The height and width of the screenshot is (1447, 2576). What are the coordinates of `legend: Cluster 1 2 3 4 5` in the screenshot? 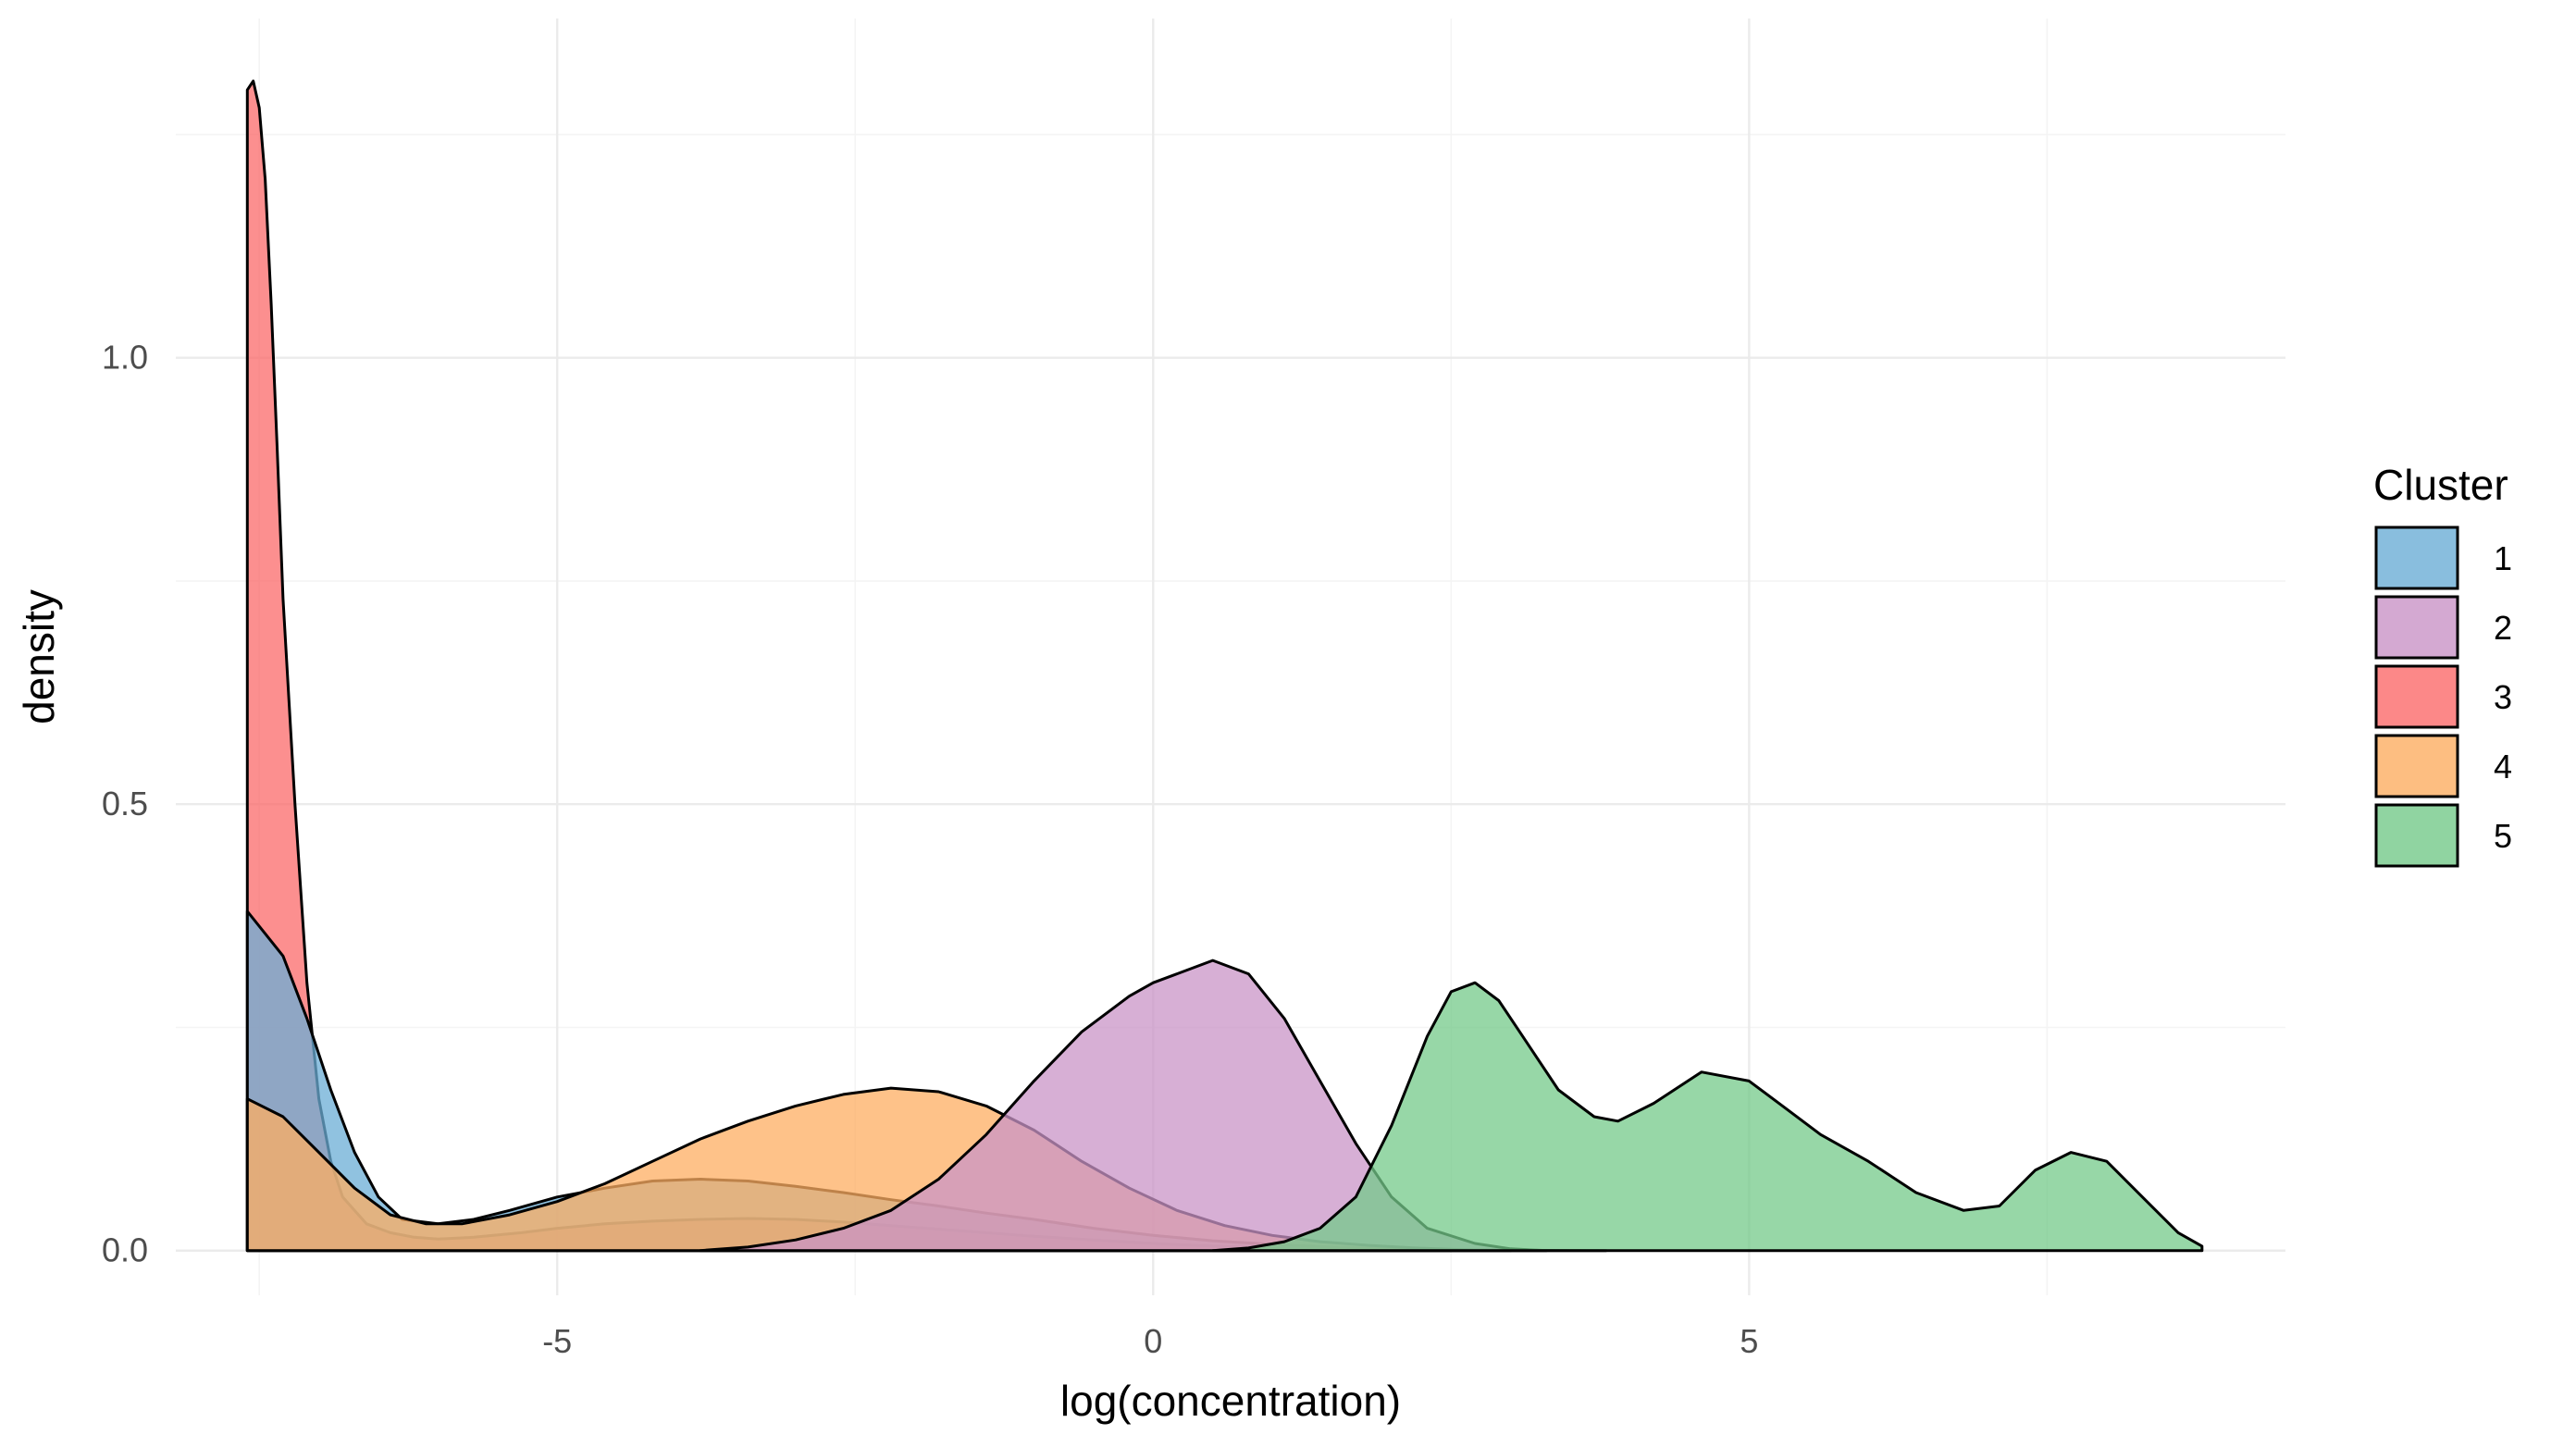 It's located at (2443, 664).